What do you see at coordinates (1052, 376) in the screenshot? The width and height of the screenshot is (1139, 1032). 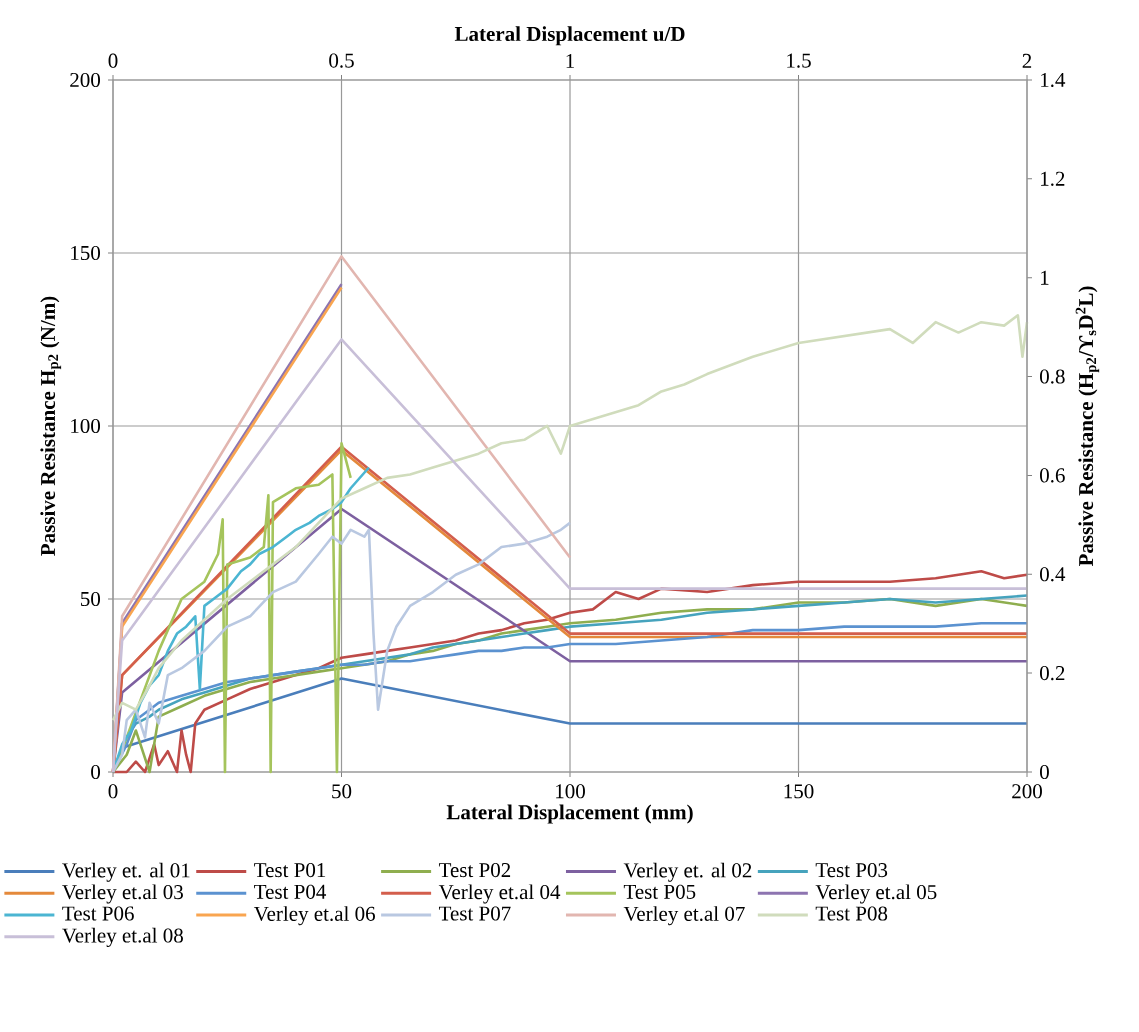 I see `y2-tick-label: 0.8` at bounding box center [1052, 376].